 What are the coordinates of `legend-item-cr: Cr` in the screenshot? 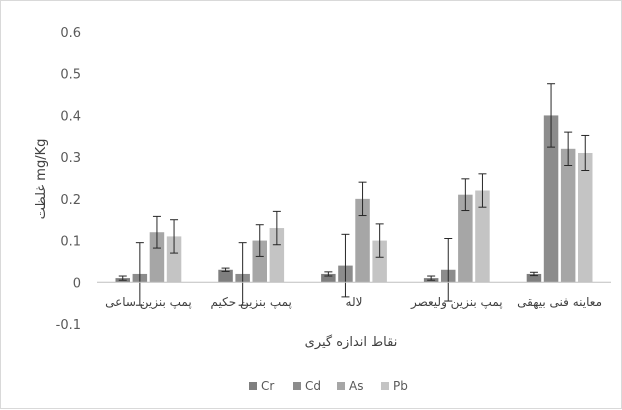 It's located at (261, 386).